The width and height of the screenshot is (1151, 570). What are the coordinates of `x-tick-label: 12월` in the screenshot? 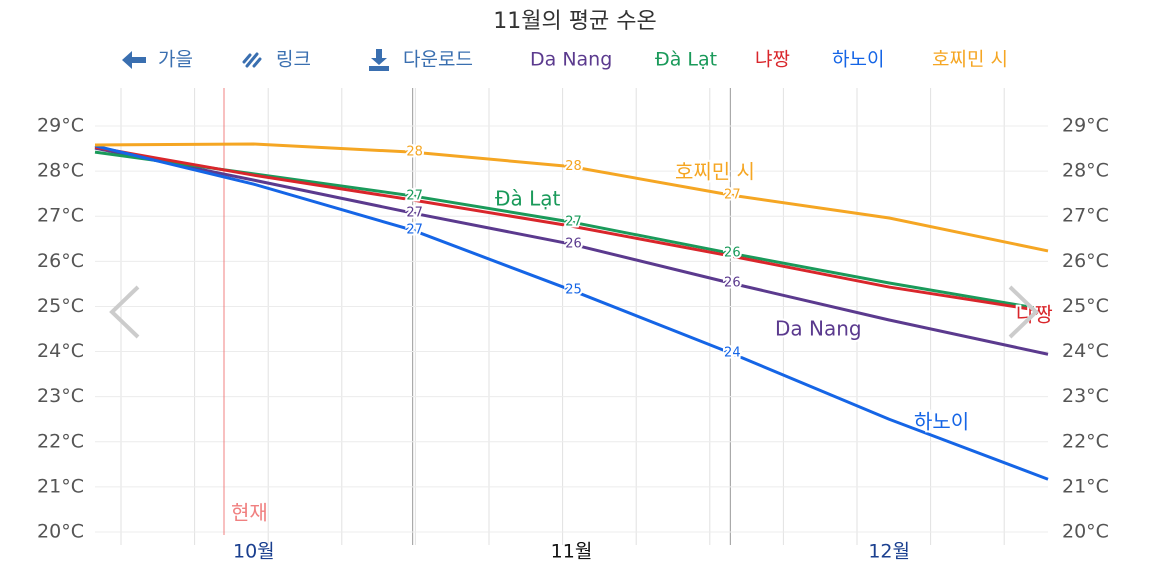 It's located at (889, 552).